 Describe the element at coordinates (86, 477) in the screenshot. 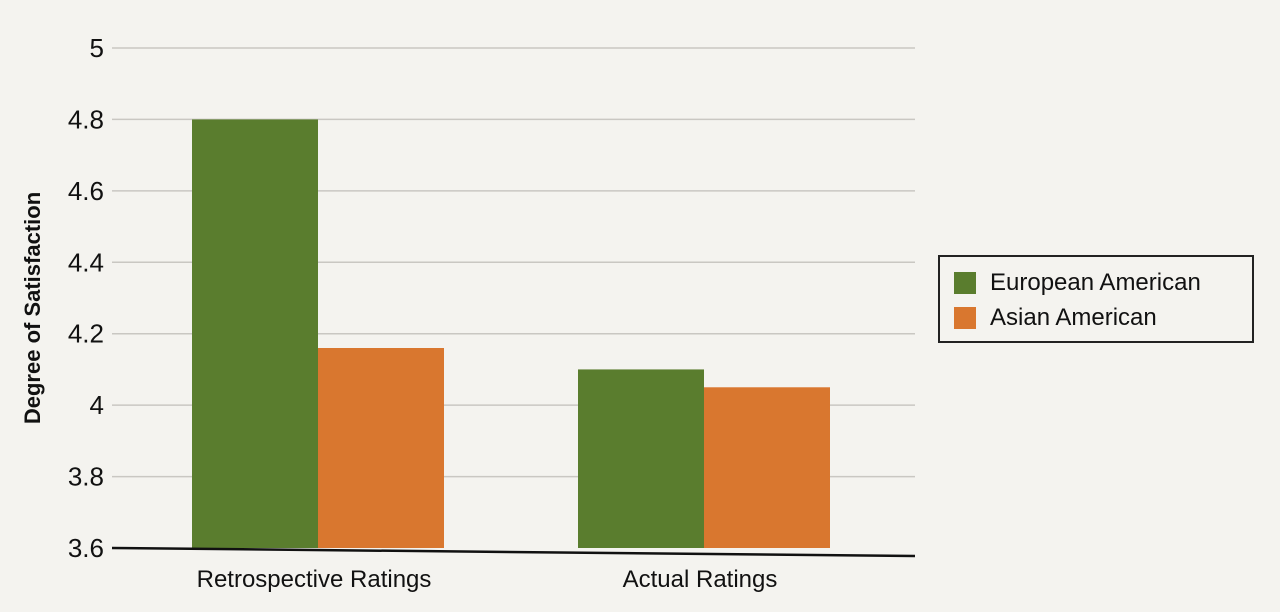

I see `y-tick-label: 3.8` at that location.